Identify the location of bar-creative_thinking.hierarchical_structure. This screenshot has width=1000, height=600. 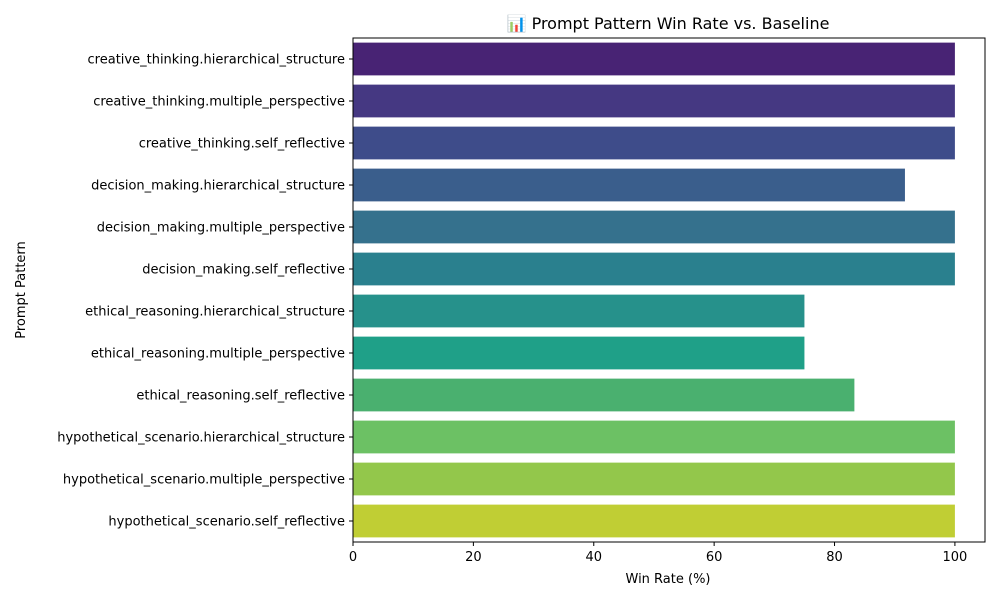
(654, 59).